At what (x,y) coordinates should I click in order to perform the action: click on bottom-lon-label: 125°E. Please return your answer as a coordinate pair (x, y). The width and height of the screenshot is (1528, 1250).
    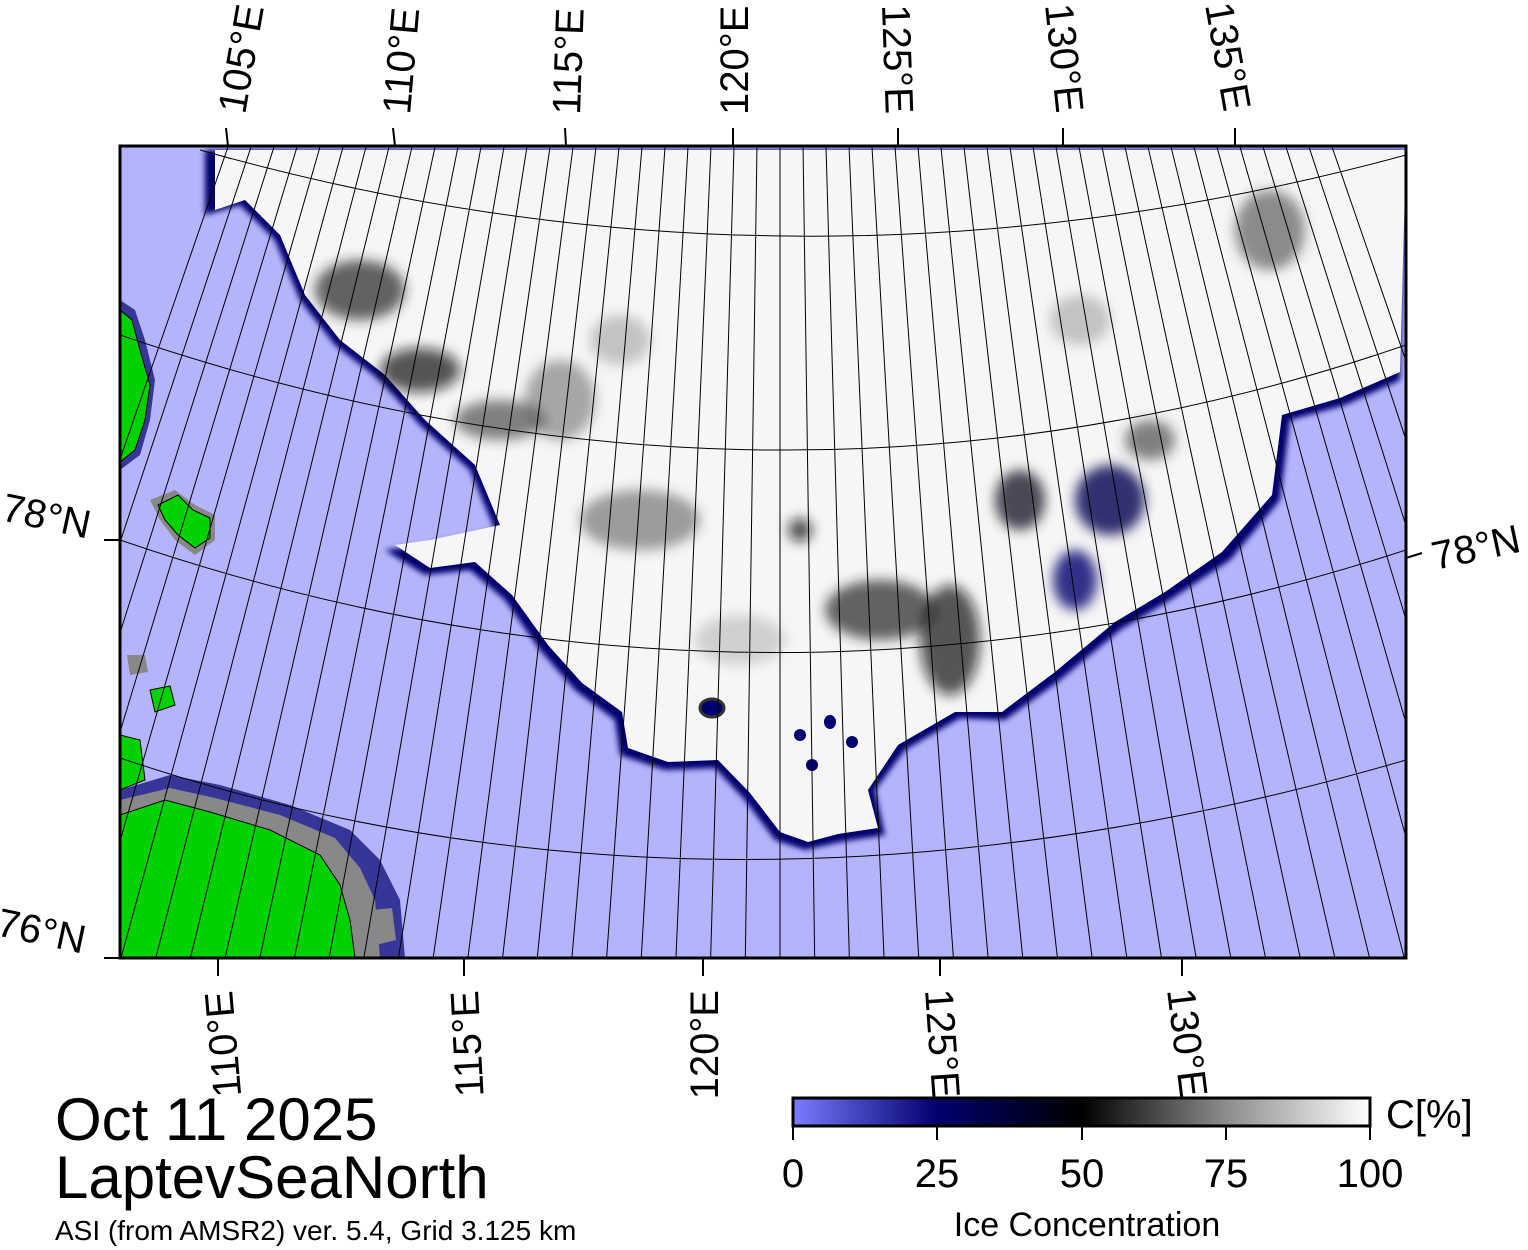
    Looking at the image, I should click on (942, 1044).